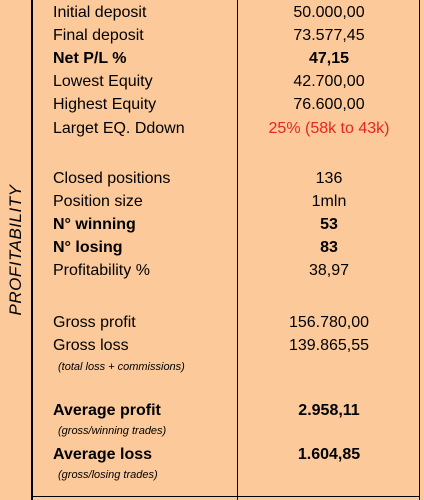  I want to click on row-value: 83, so click(329, 247).